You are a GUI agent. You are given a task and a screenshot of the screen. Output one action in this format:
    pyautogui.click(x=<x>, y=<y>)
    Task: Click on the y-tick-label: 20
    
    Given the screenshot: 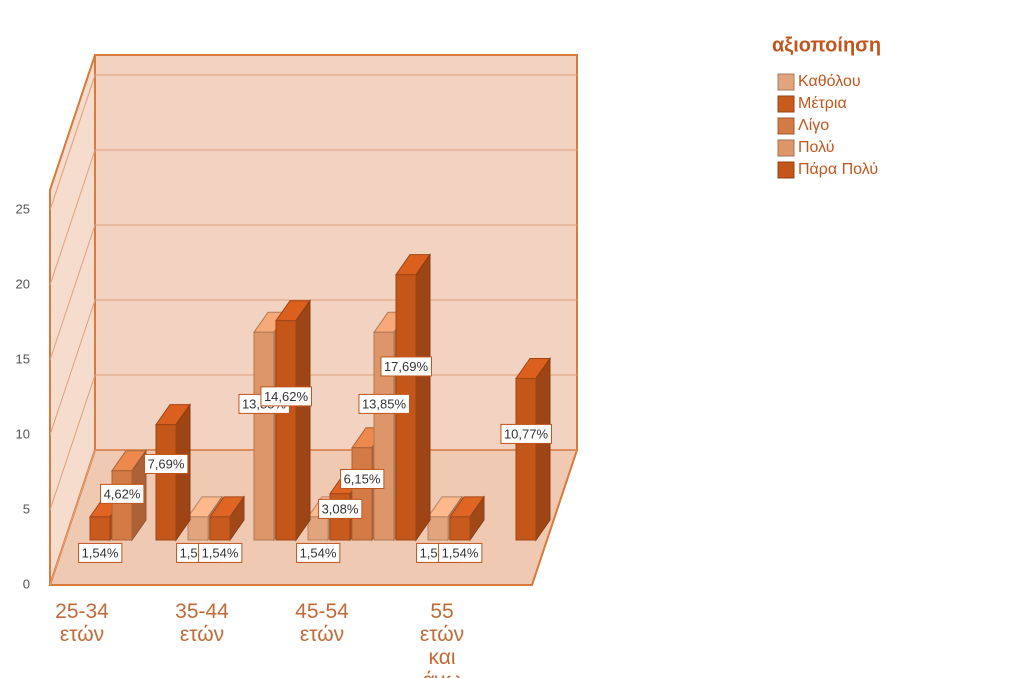 What is the action you would take?
    pyautogui.click(x=23, y=283)
    